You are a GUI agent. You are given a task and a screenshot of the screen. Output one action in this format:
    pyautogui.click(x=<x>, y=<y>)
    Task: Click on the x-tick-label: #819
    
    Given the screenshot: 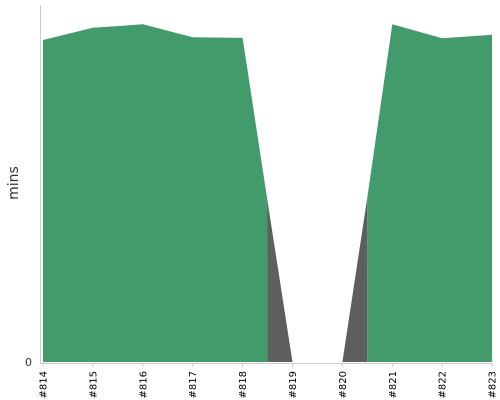 What is the action you would take?
    pyautogui.click(x=293, y=384)
    